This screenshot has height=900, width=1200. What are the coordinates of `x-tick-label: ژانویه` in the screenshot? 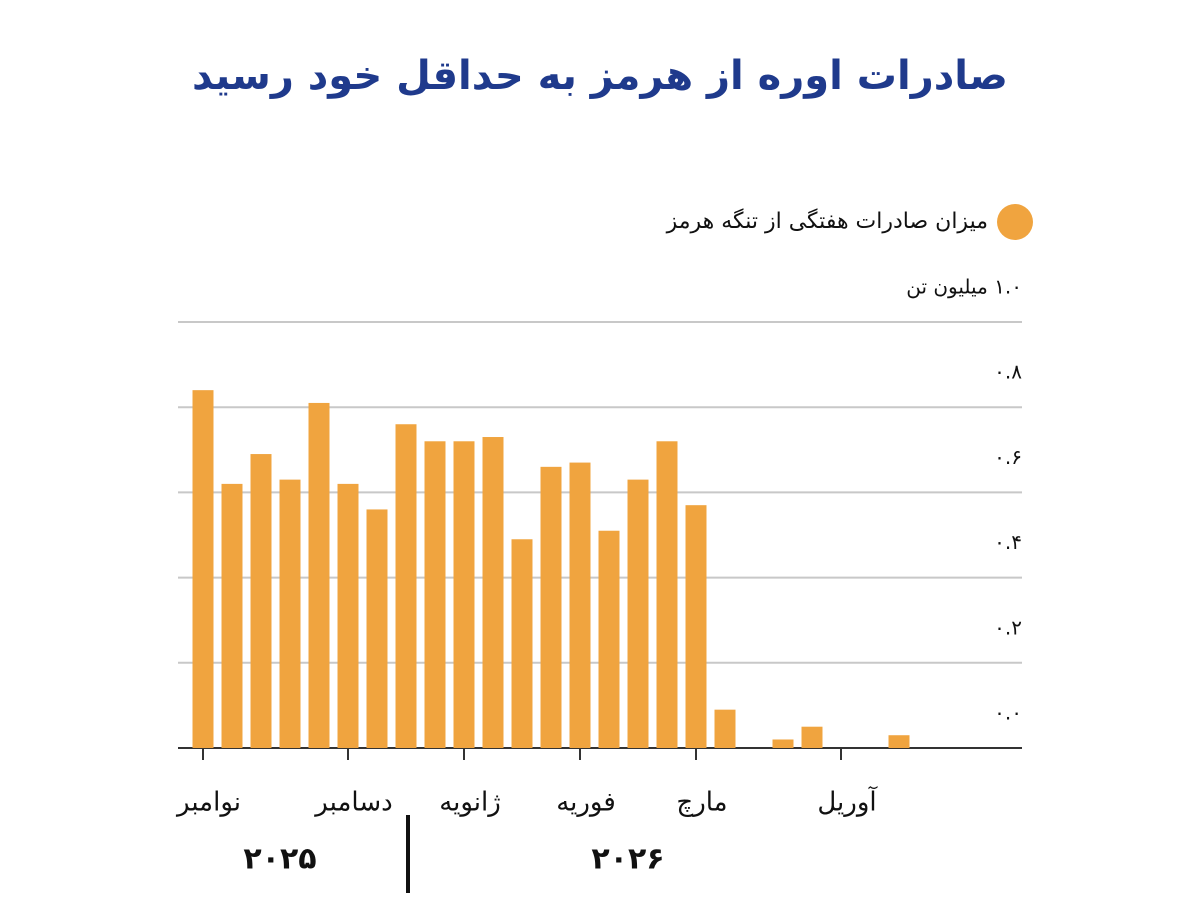 It's located at (470, 803).